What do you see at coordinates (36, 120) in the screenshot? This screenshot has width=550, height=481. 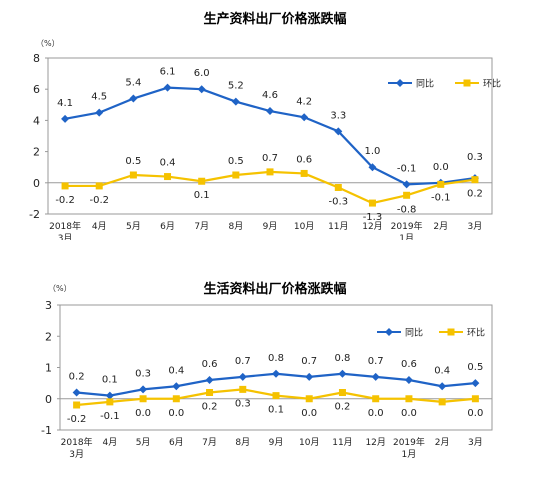 I see `y-tick-label: 4` at bounding box center [36, 120].